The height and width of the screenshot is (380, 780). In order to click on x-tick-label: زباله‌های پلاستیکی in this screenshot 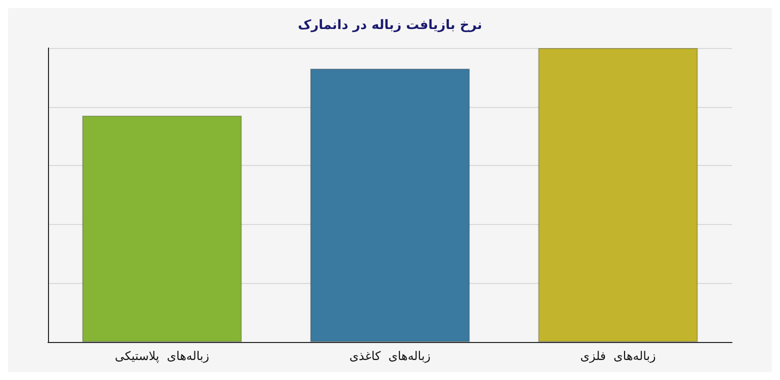, I will do `click(162, 356)`.